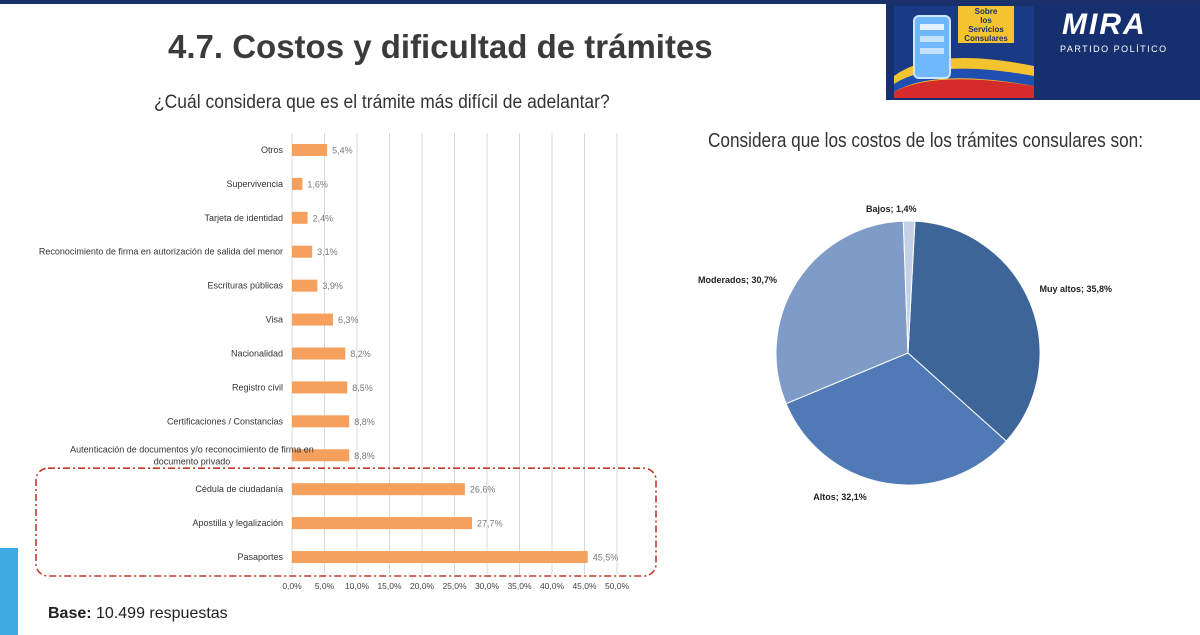 The height and width of the screenshot is (635, 1200). I want to click on bar-value-label: 45,5%, so click(606, 558).